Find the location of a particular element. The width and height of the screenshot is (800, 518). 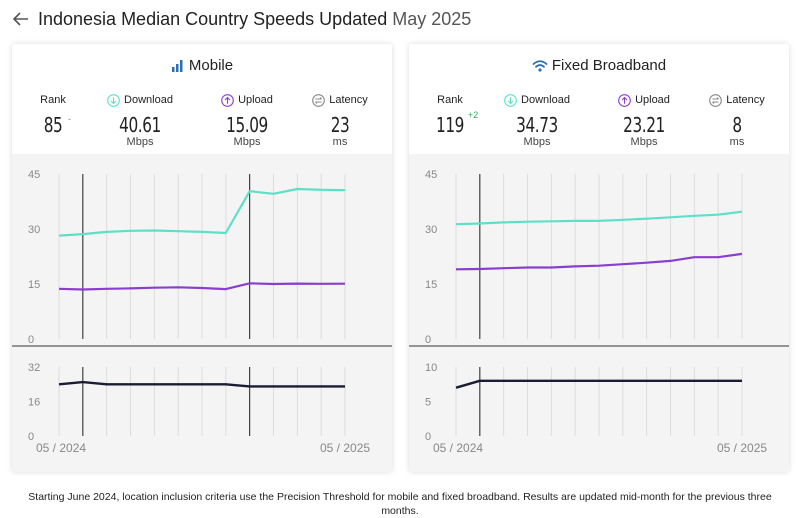

fixed-upload-stat: Upload 23.21 Mbps is located at coordinates (644, 120).